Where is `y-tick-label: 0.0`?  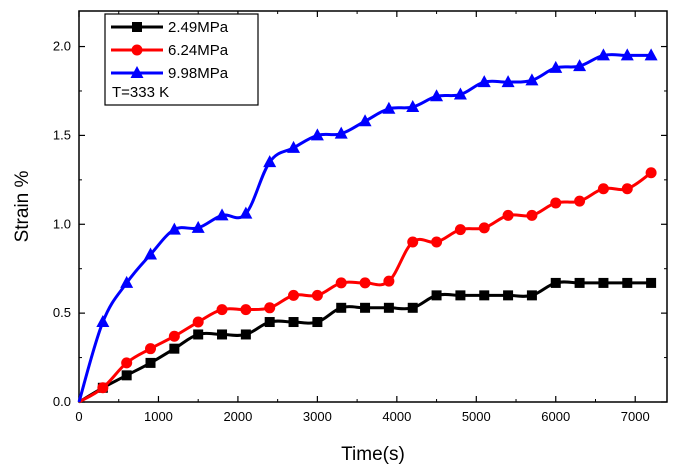
y-tick-label: 0.0 is located at coordinates (62, 401).